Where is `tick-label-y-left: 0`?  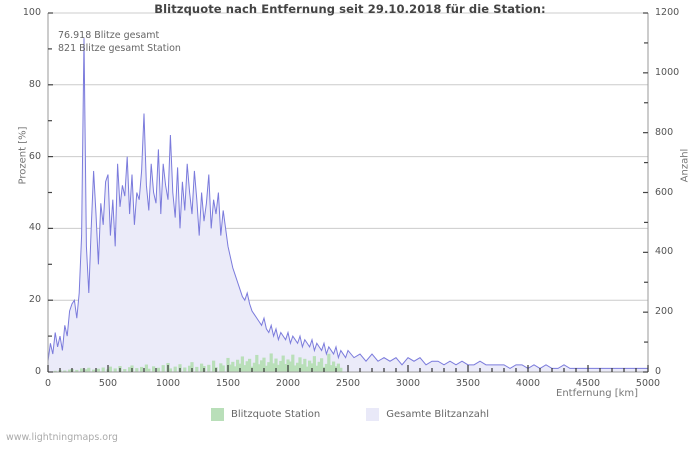 tick-label-y-left: 0 is located at coordinates (37, 371).